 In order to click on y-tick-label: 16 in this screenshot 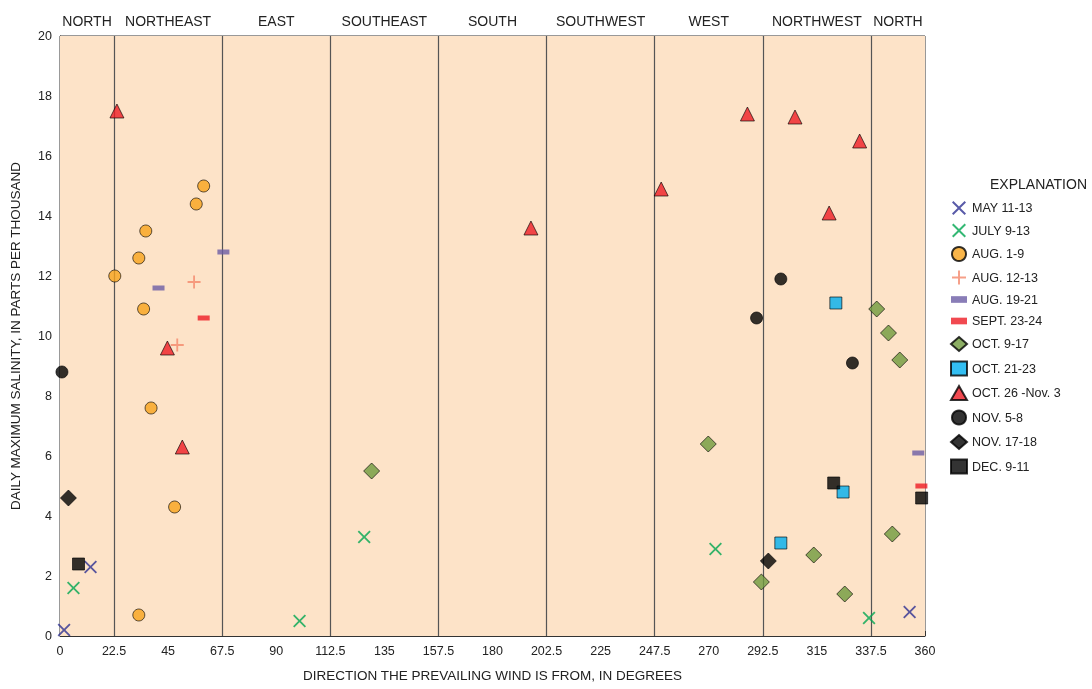, I will do `click(45, 156)`.